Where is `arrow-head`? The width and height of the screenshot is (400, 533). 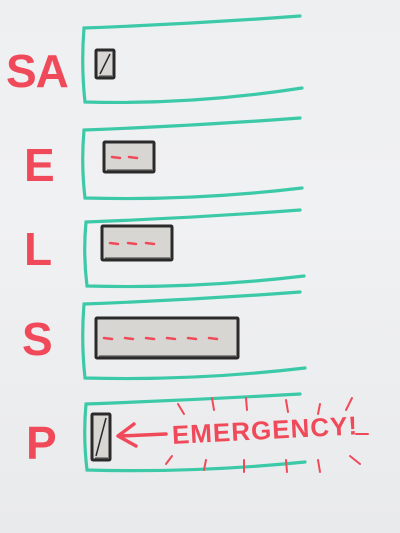
arrow-head is located at coordinates (127, 435).